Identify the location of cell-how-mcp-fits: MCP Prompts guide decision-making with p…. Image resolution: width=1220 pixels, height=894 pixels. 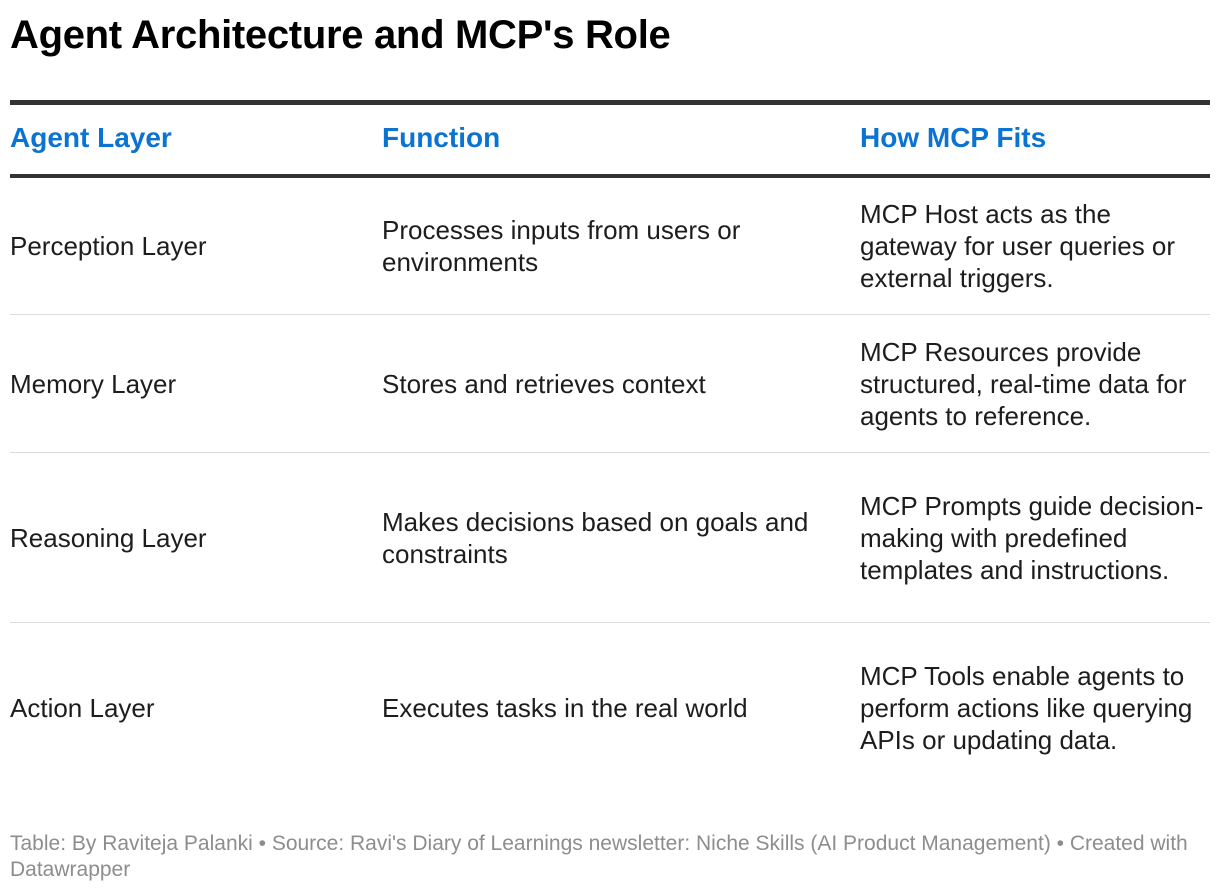
(1032, 537).